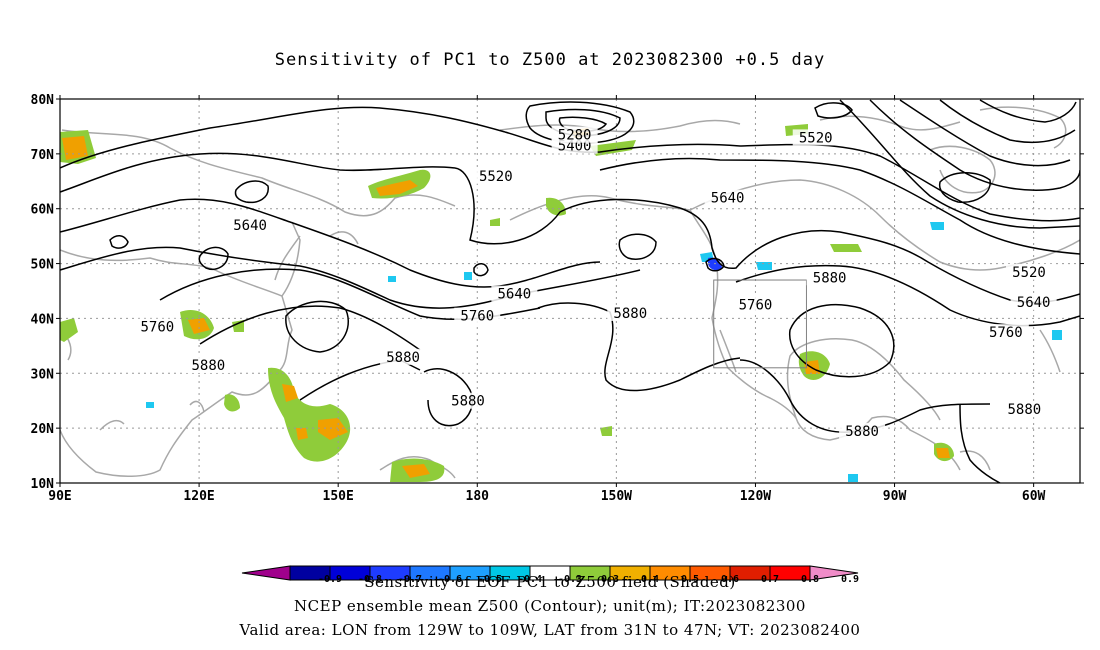 The image size is (1100, 650). Describe the element at coordinates (43, 210) in the screenshot. I see `lat-tick-label: 60N` at that location.